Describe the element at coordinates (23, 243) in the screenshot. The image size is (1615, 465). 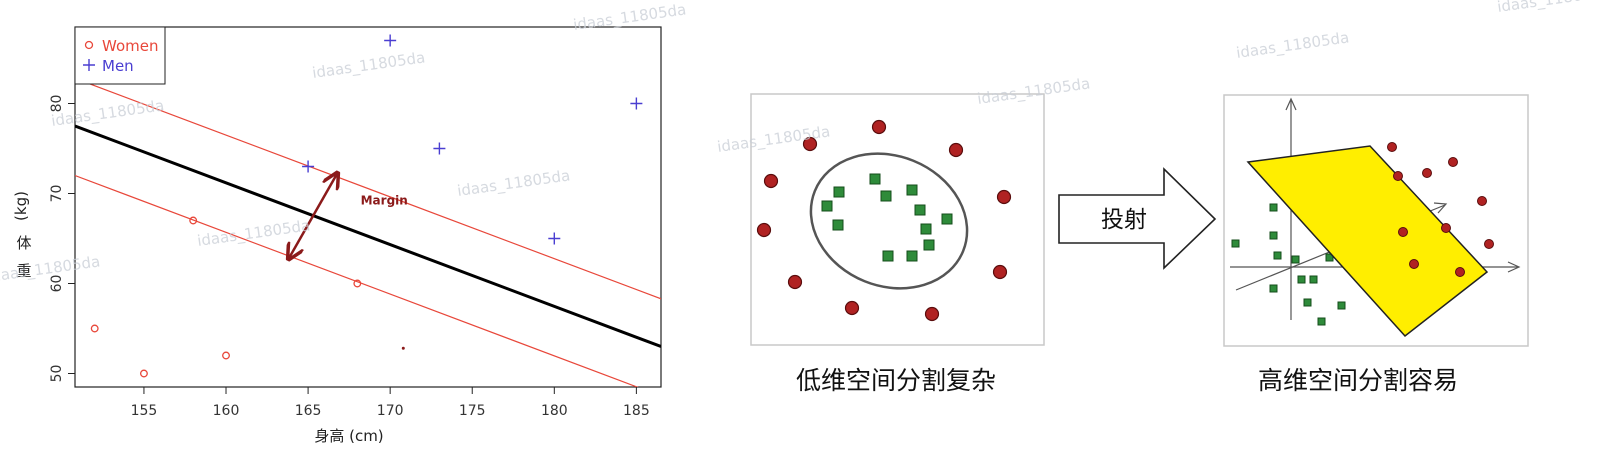
I see `y-axis-title-char-1: 体` at that location.